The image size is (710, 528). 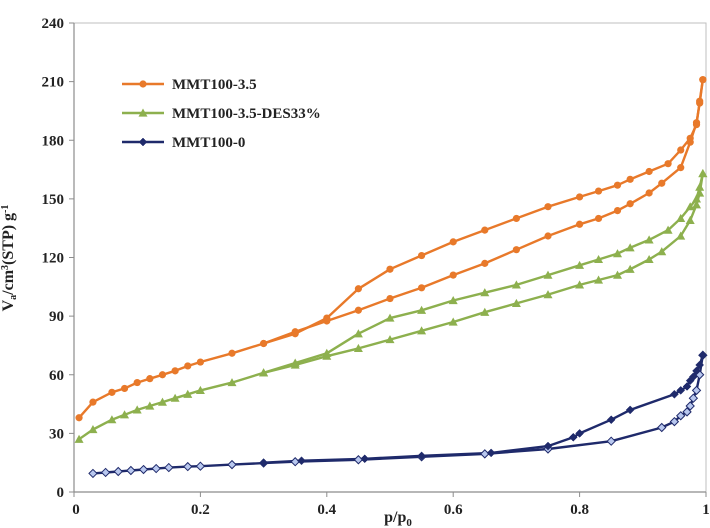 I want to click on y-tick-label: 60, so click(x=56, y=376).